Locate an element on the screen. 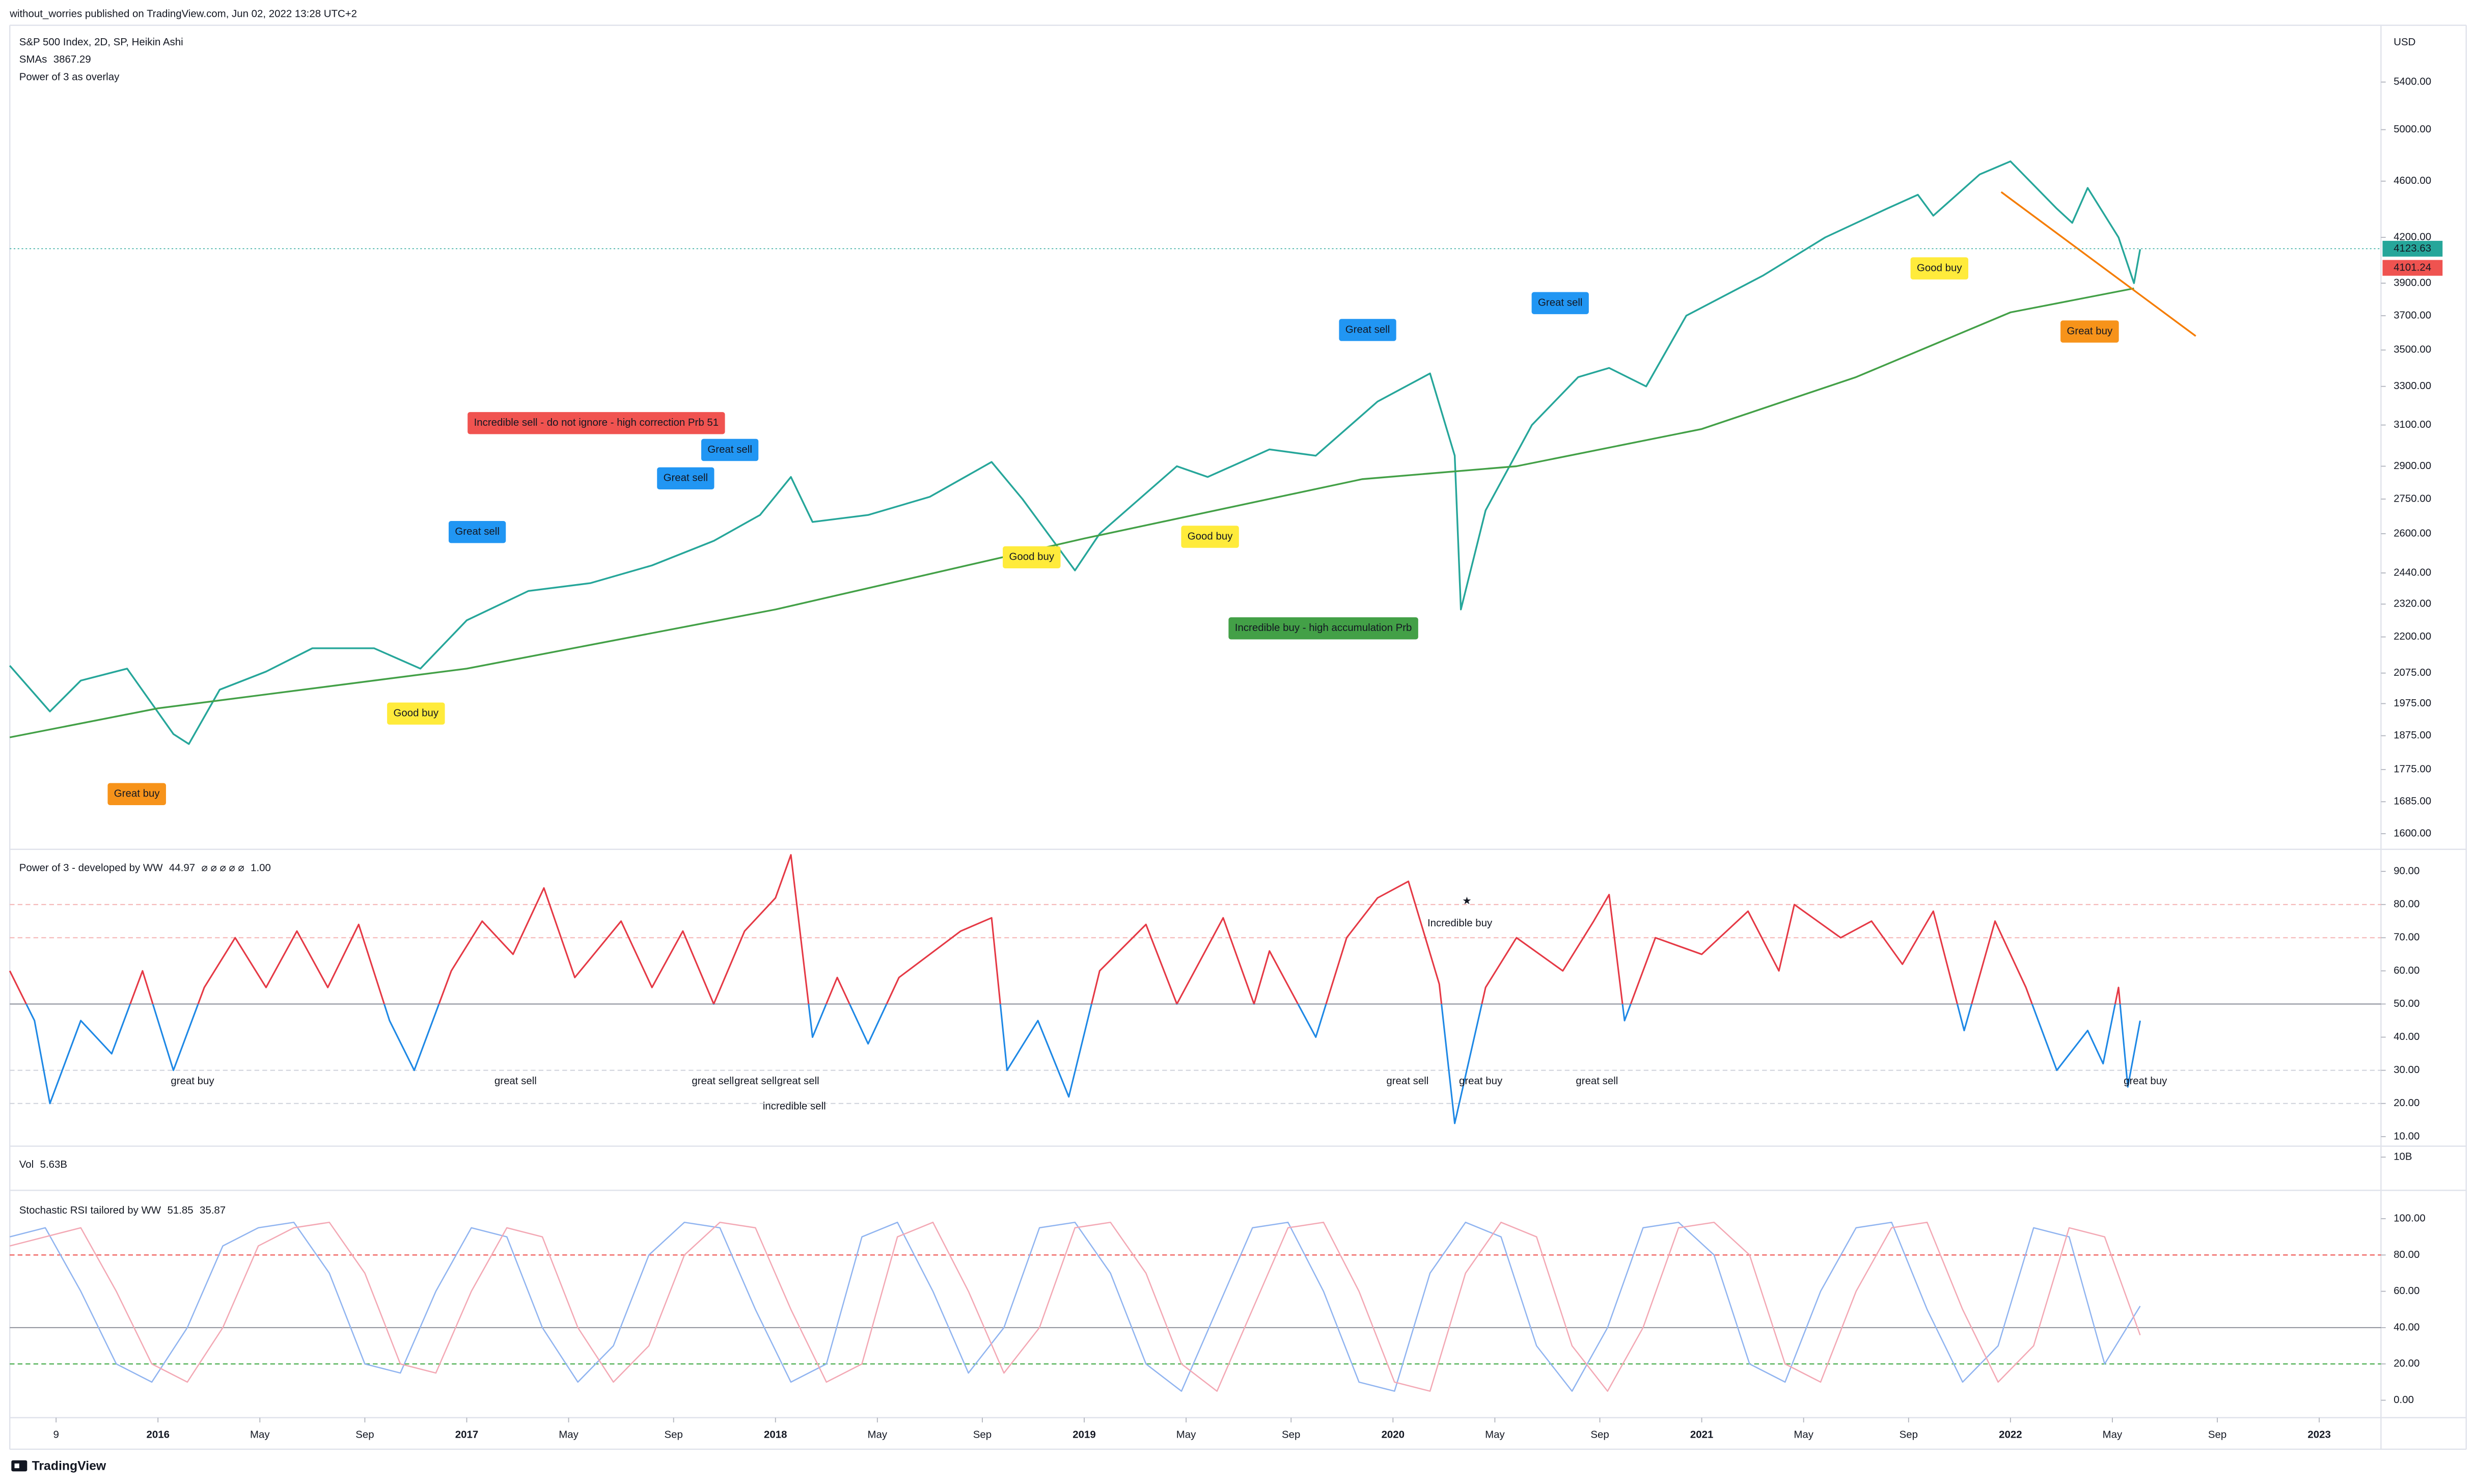 The height and width of the screenshot is (1484, 2476). y-tick-label: 3500.00 is located at coordinates (2412, 349).